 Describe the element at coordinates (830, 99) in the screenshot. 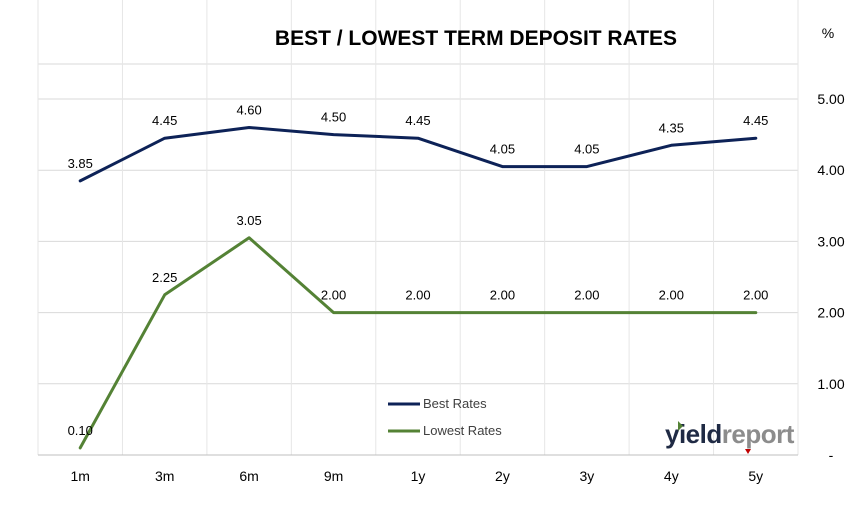

I see `y-tick-label: 5.00` at that location.